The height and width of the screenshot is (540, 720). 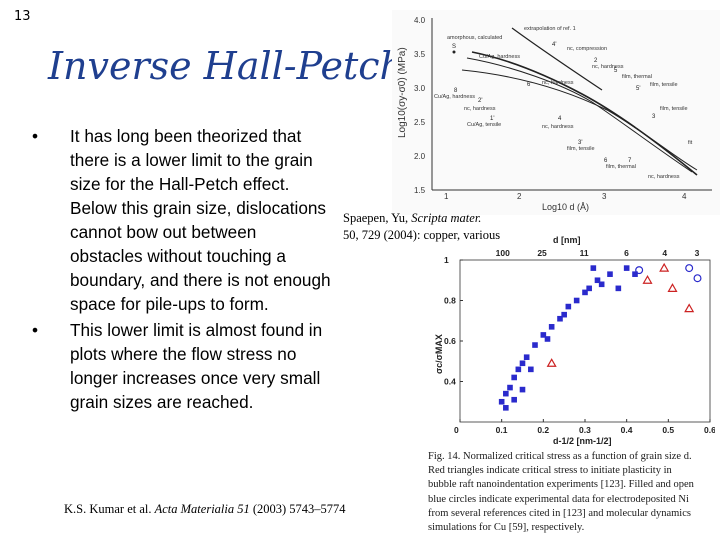 What do you see at coordinates (626, 253) in the screenshot?
I see `chart-top-tick: 6` at bounding box center [626, 253].